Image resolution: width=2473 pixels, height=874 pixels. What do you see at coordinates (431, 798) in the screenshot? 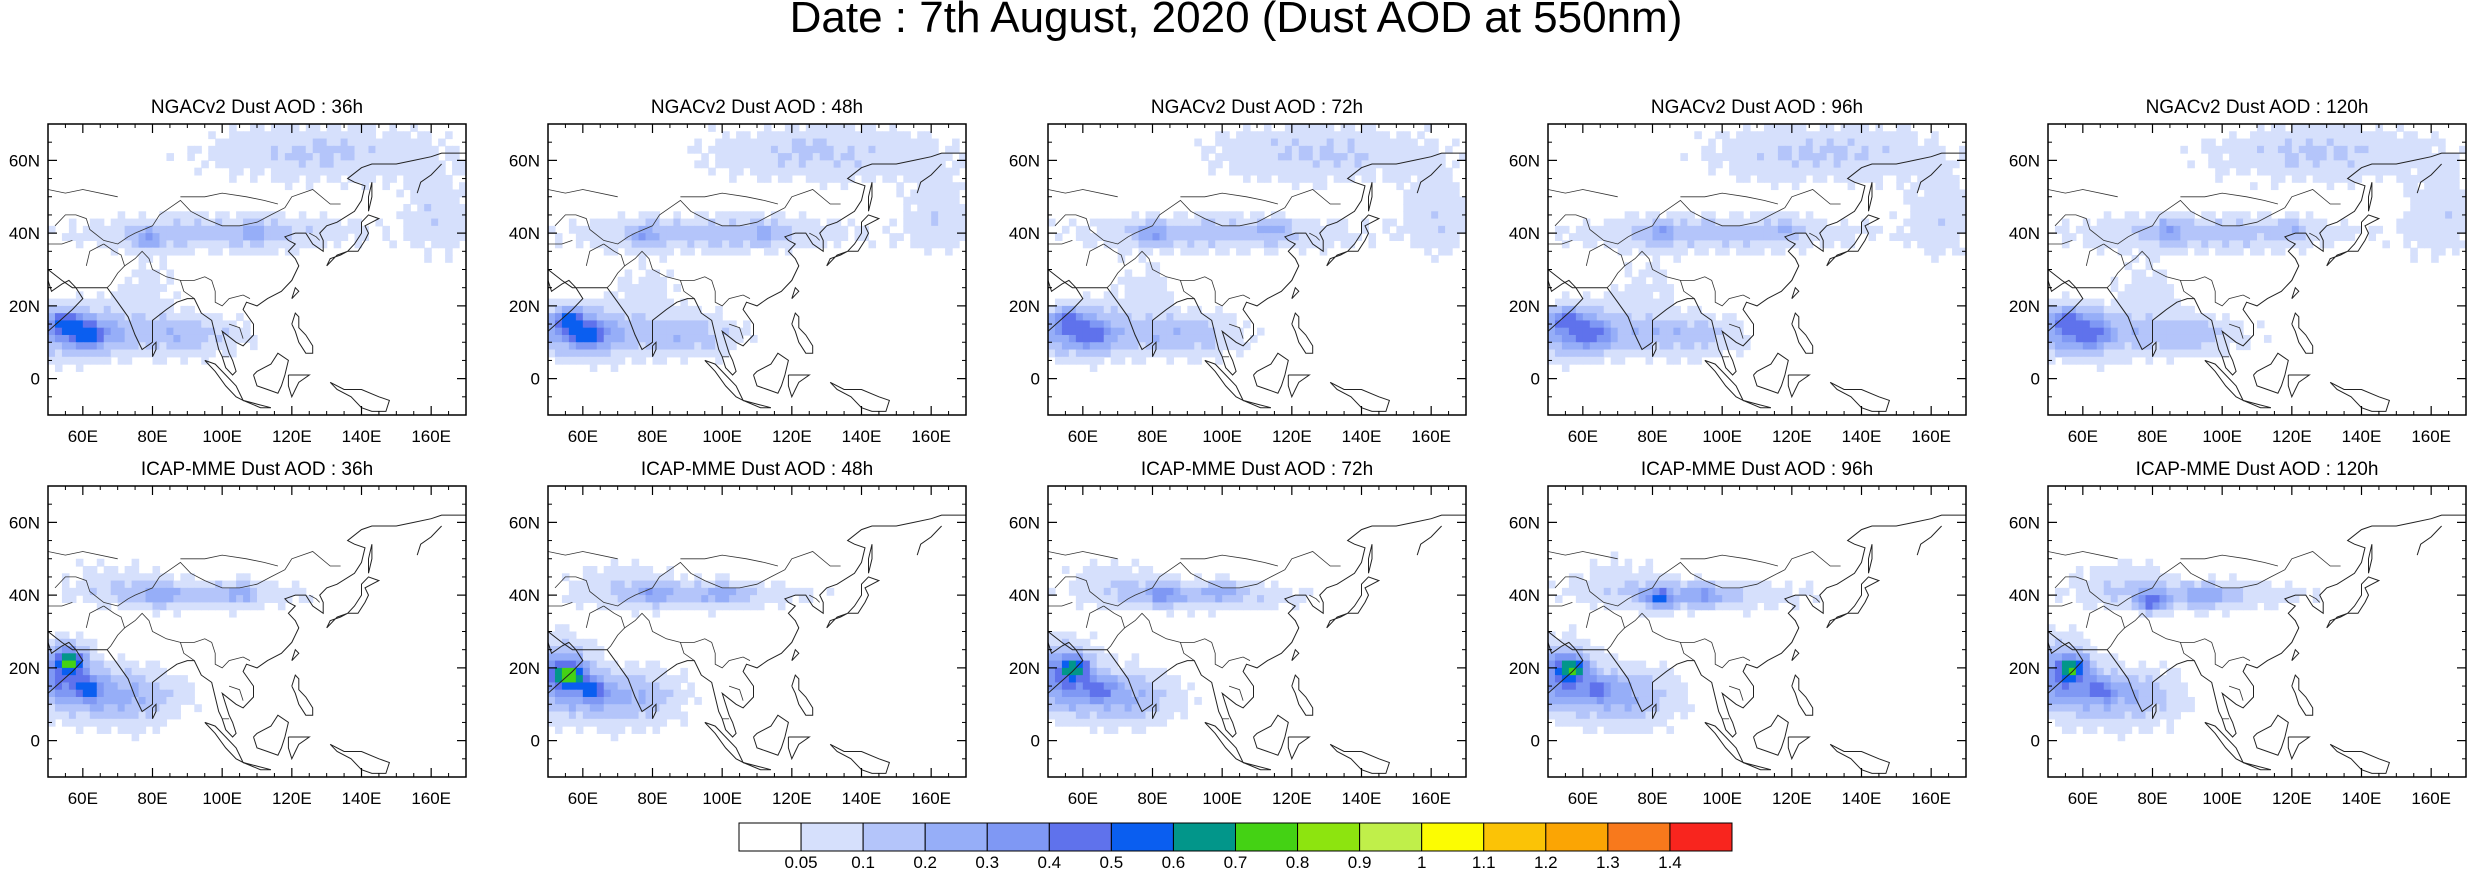
I see `x-tick-label: 160E` at bounding box center [431, 798].